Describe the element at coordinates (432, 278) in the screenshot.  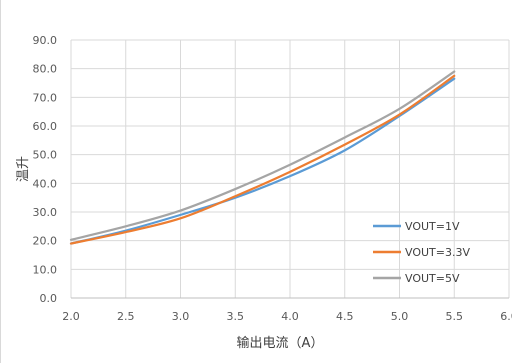
I see `legend-label: VOUT=5V` at that location.